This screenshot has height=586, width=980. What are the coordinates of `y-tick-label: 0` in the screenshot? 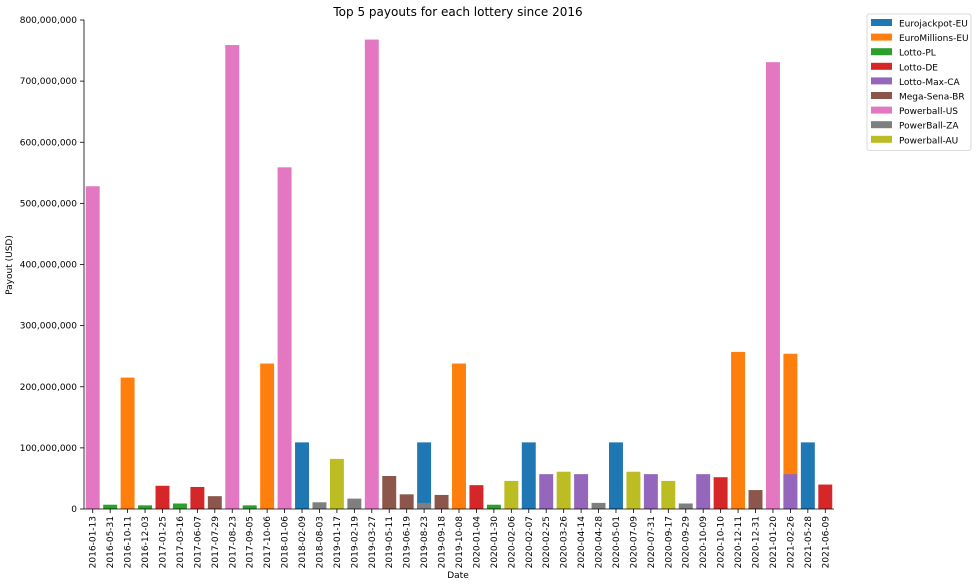 It's located at (74, 510).